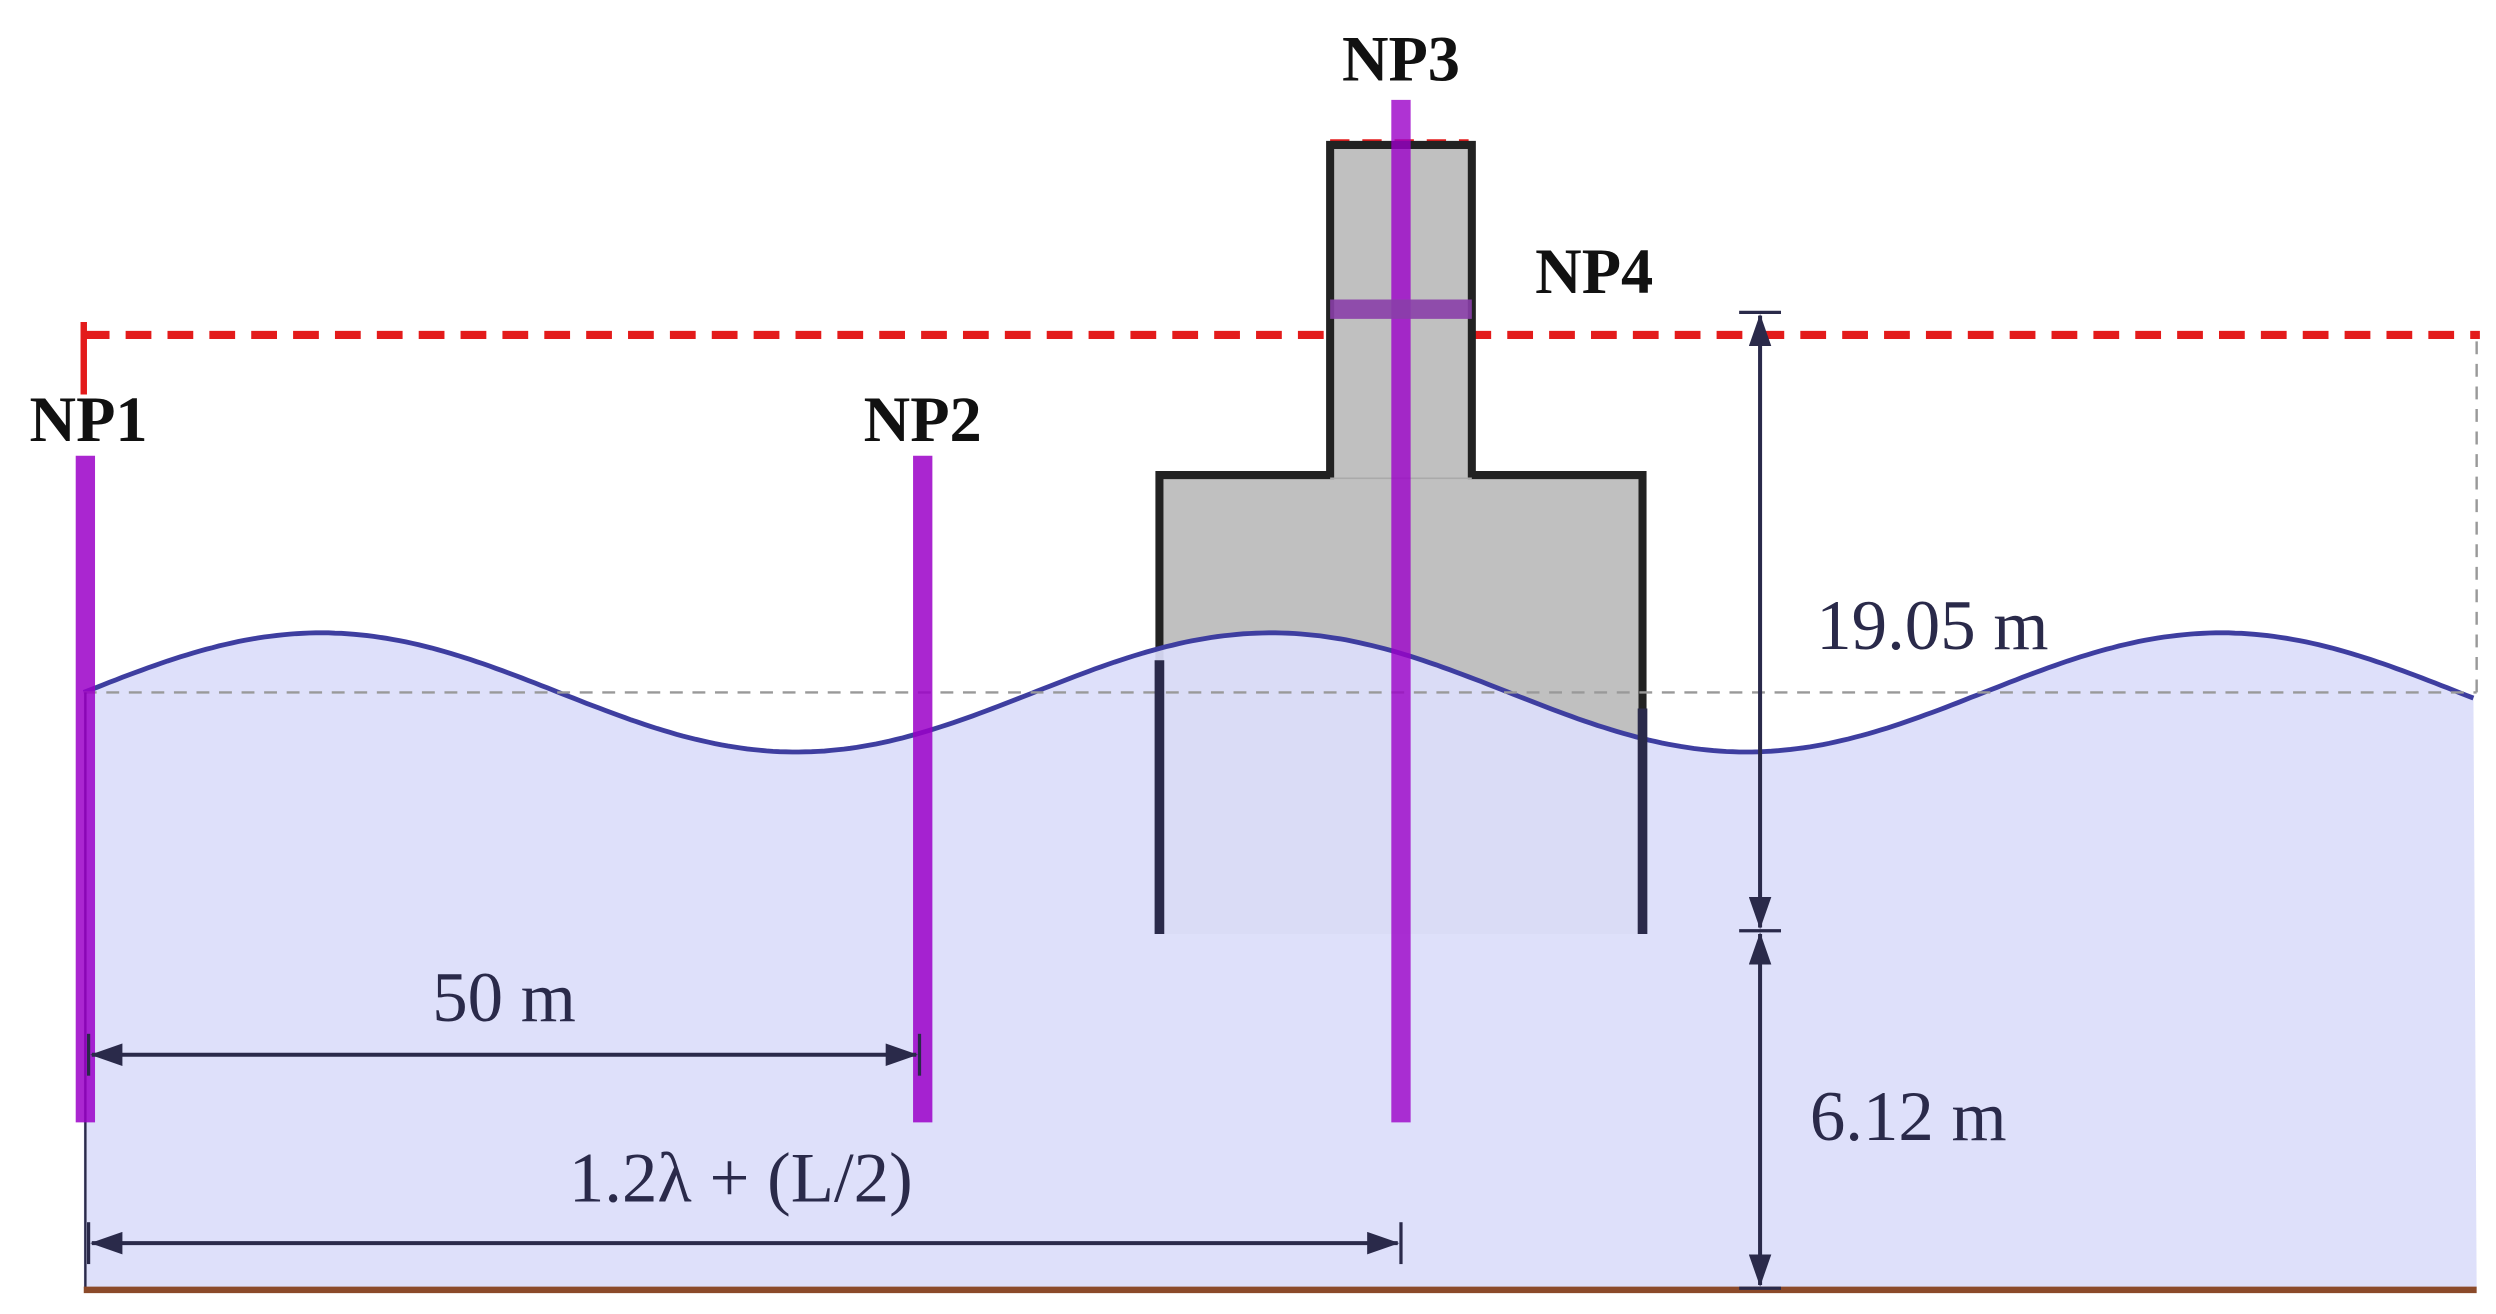 This screenshot has width=2496, height=1314. I want to click on label-np4: NP4, so click(1594, 271).